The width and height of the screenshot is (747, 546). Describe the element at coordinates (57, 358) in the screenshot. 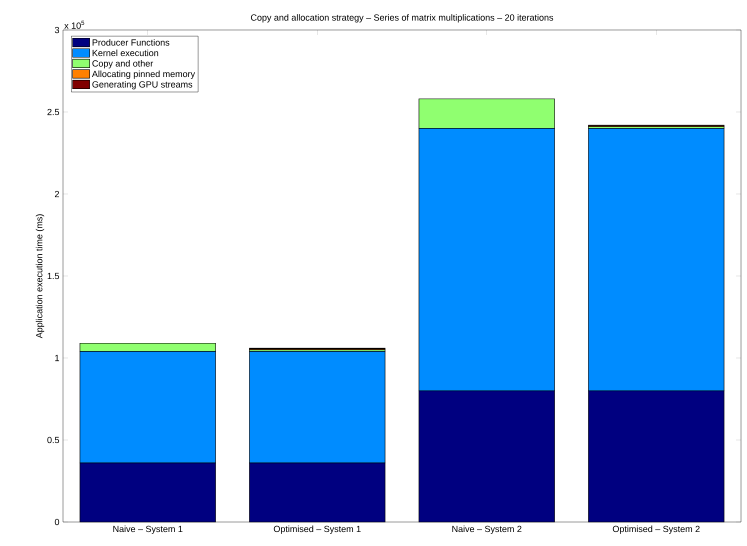

I see `y-tick-label: 1` at that location.